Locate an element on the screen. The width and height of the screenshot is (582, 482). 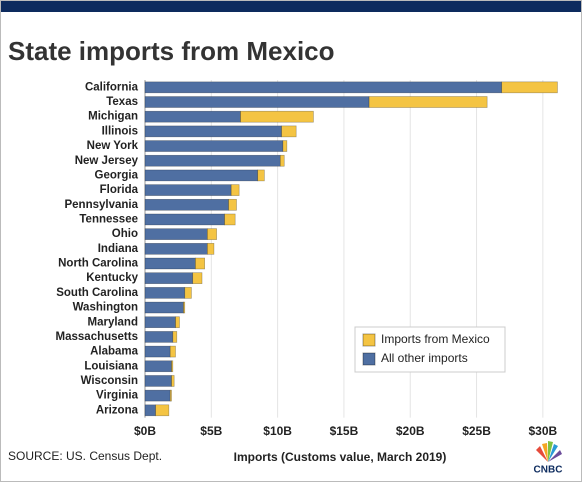
y-tick-label: Washington is located at coordinates (105, 308).